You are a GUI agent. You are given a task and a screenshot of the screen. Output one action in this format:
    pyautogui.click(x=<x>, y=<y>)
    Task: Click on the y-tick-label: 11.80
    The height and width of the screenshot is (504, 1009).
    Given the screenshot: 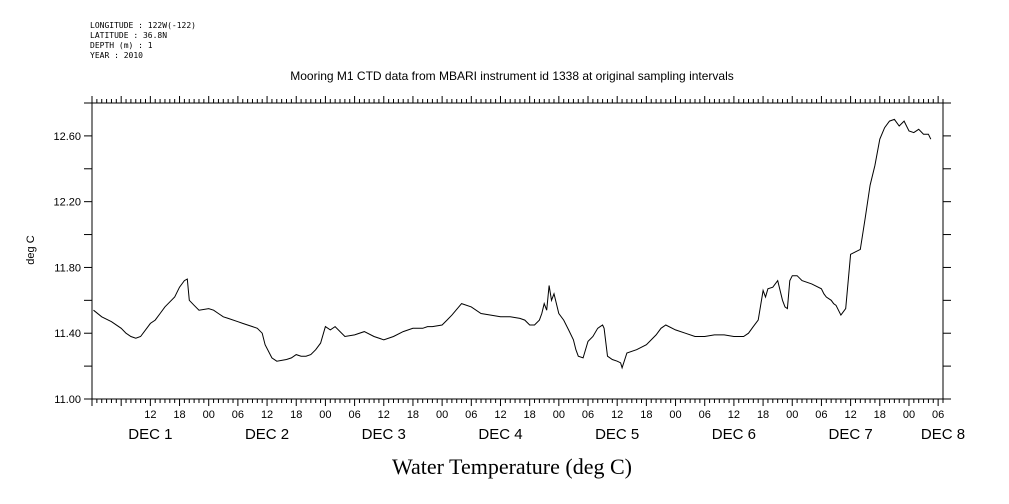 What is the action you would take?
    pyautogui.click(x=67, y=268)
    